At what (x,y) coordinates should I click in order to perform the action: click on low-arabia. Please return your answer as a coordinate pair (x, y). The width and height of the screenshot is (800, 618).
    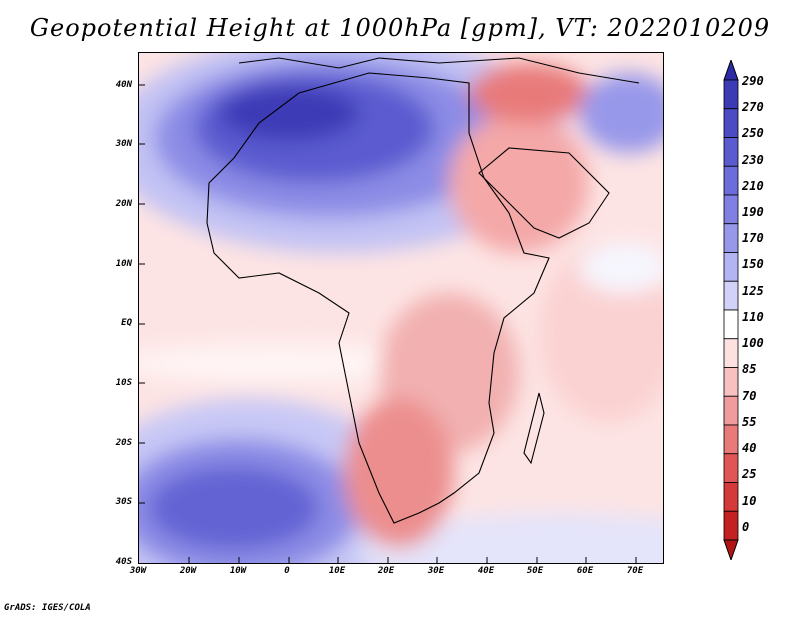
    Looking at the image, I should click on (519, 183).